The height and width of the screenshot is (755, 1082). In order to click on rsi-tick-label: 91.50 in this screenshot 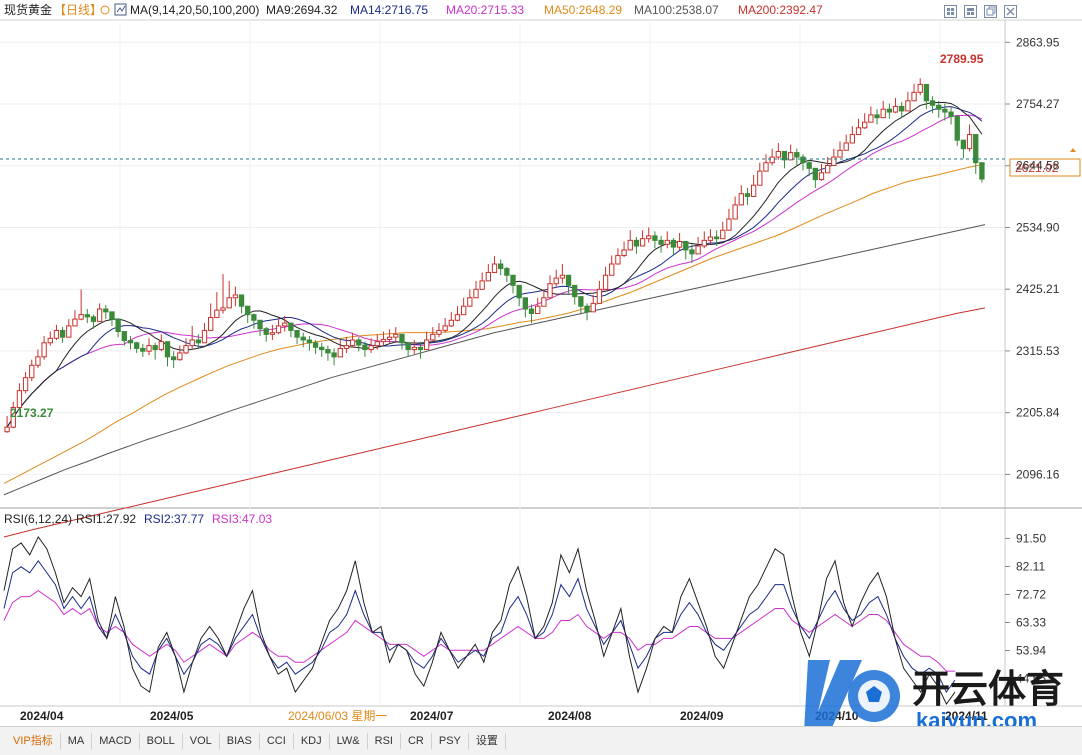, I will do `click(1031, 538)`.